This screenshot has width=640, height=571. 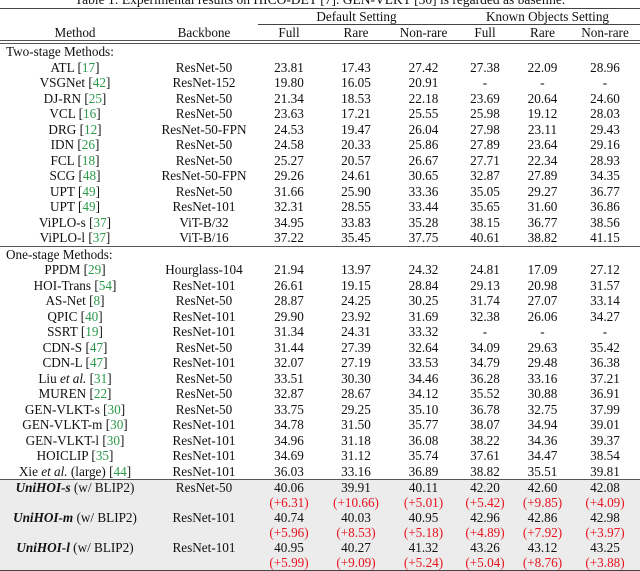 I want to click on method-name: GEN-VLKT-l, so click(x=62, y=440).